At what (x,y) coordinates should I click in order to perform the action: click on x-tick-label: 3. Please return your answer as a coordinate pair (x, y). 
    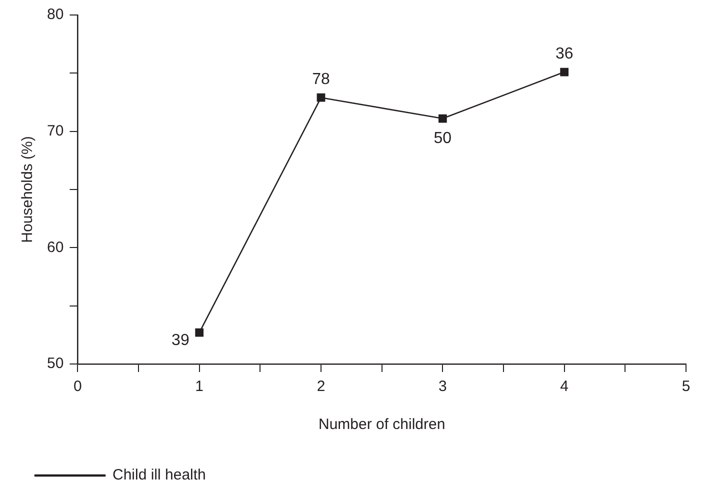
    Looking at the image, I should click on (442, 387).